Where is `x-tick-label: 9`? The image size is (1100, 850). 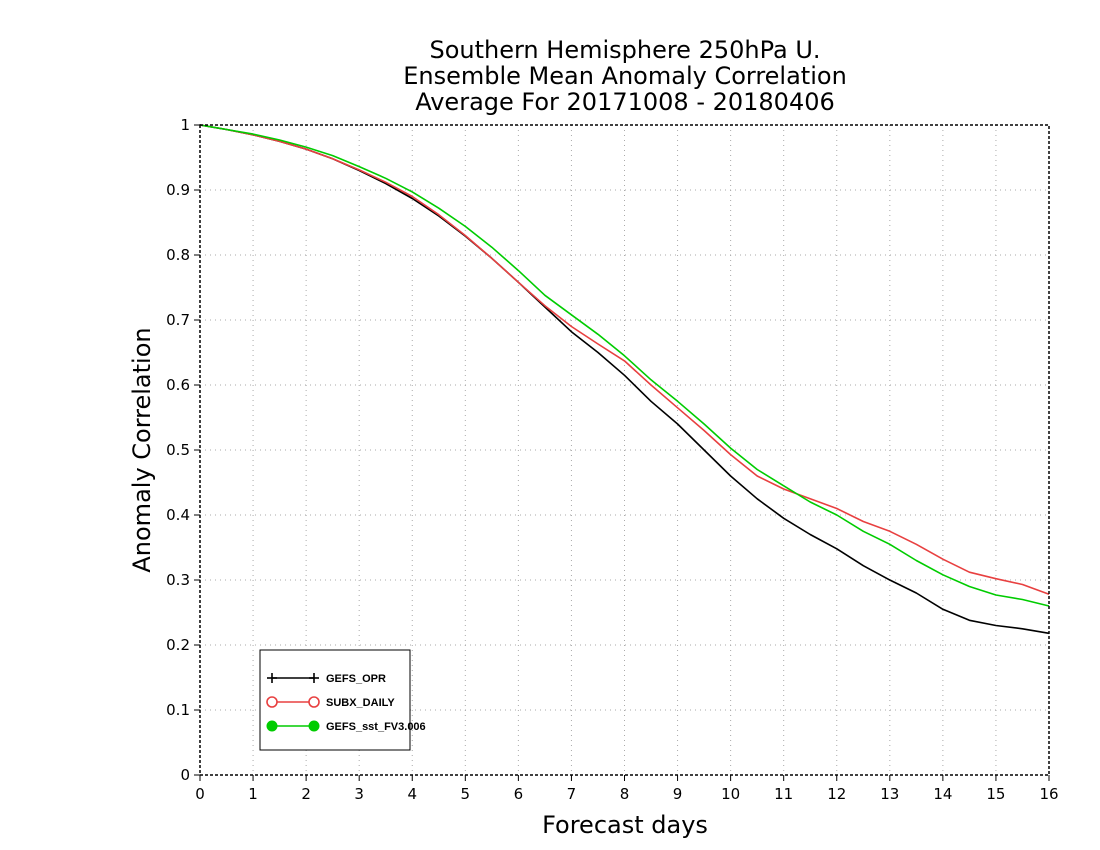
x-tick-label: 9 is located at coordinates (678, 794).